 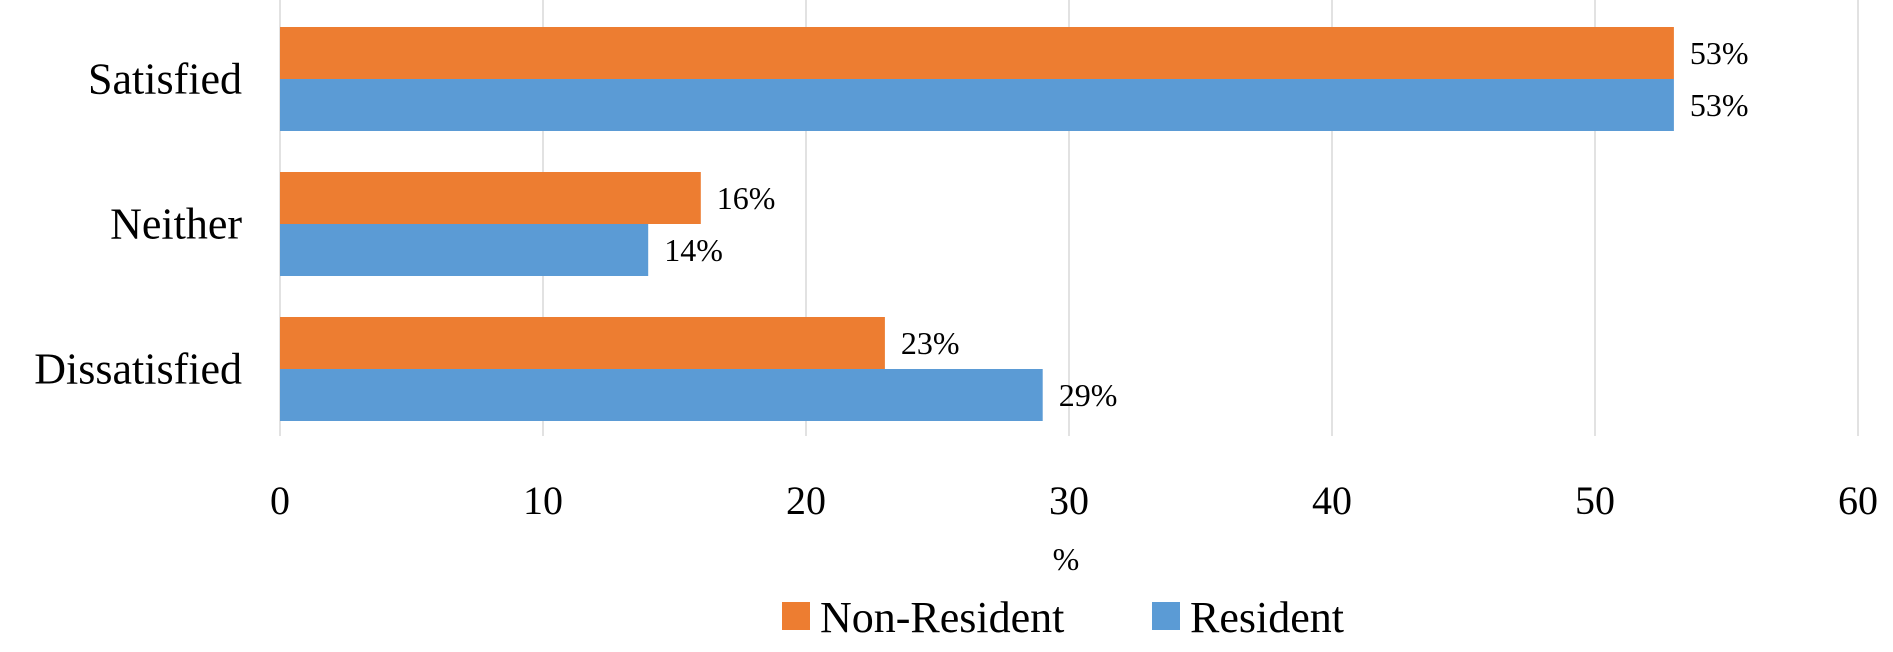 What do you see at coordinates (176, 224) in the screenshot?
I see `category-label-neither: Neither` at bounding box center [176, 224].